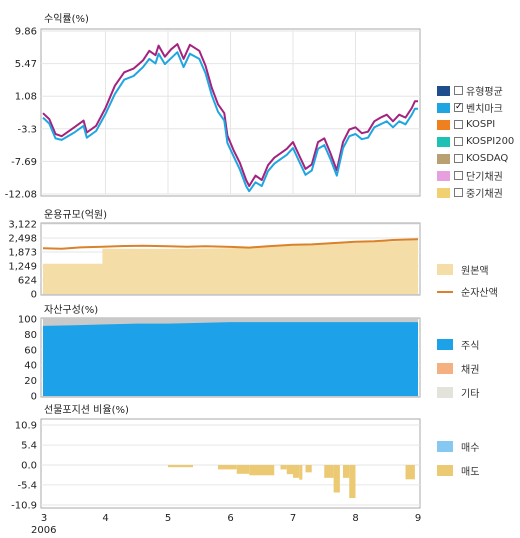 This screenshot has height=538, width=520. What do you see at coordinates (458, 344) in the screenshot?
I see `legend-item-stock: 주식` at bounding box center [458, 344].